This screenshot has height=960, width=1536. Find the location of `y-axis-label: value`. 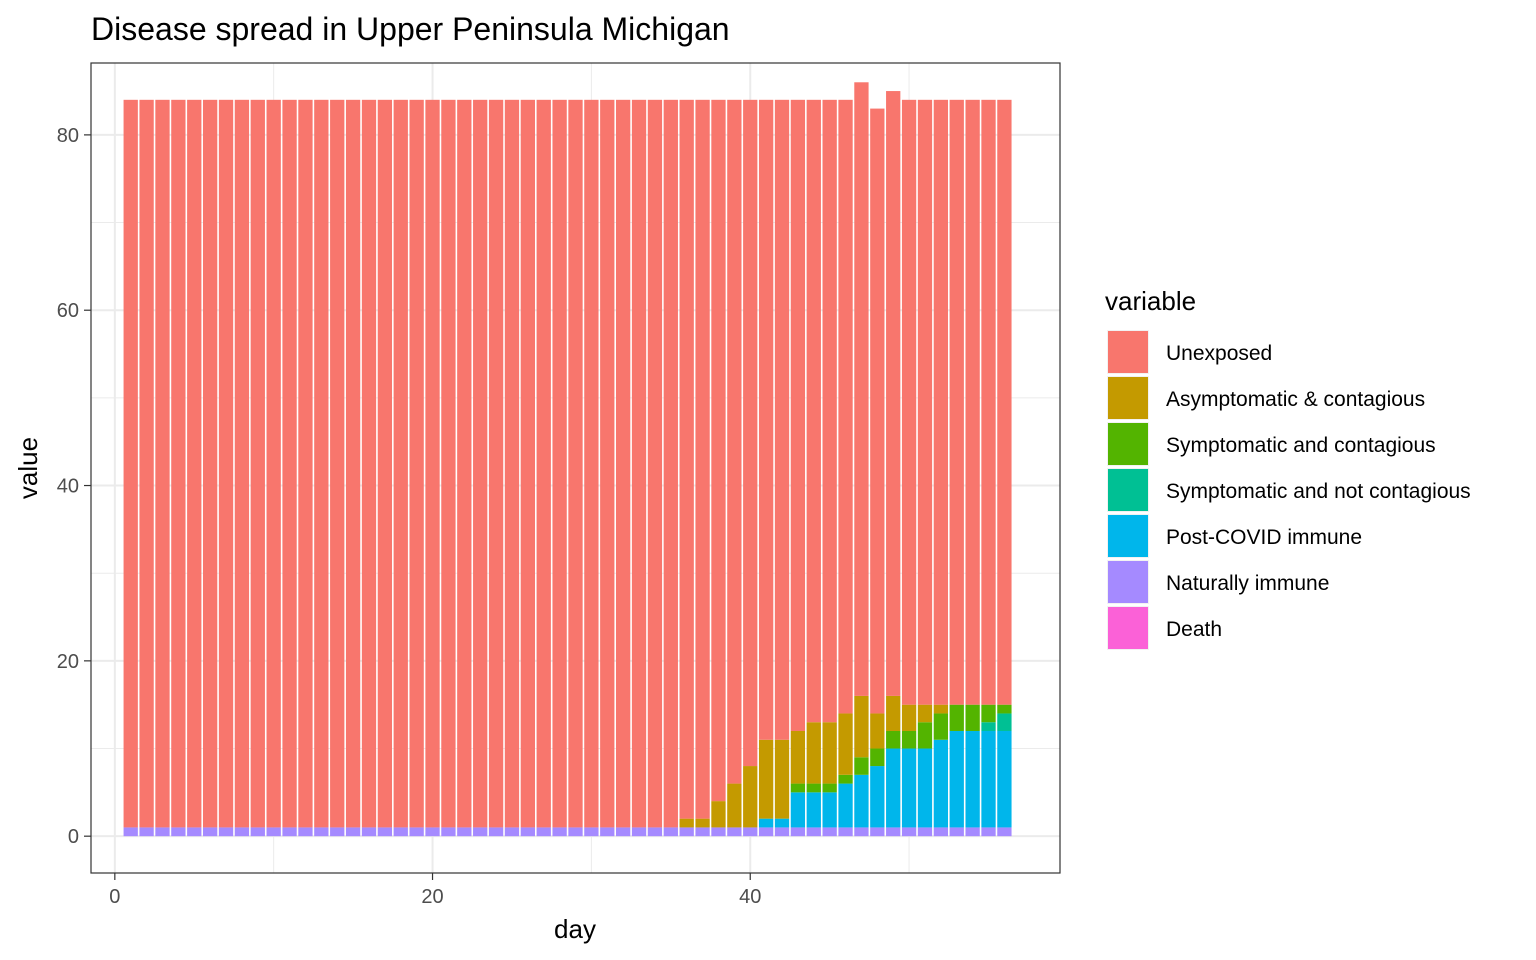

y-axis-label: value is located at coordinates (28, 468).